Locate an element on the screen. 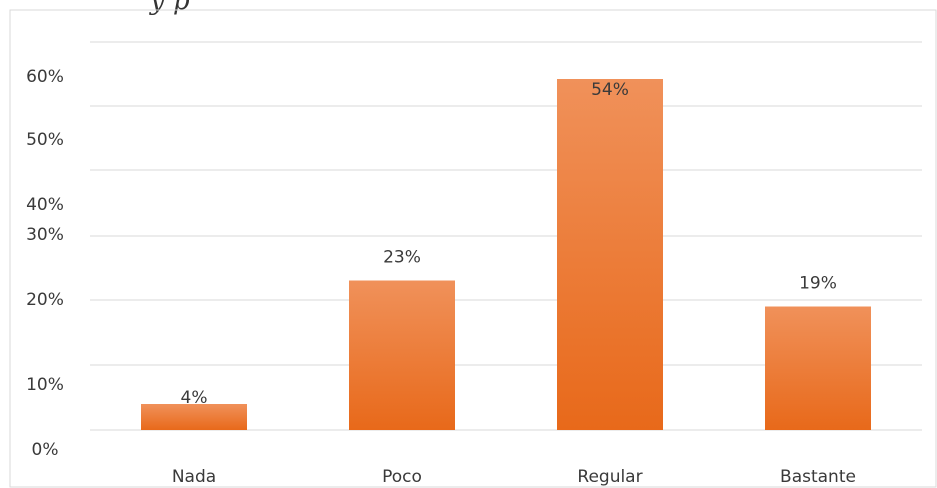  x-category-label: Bastante is located at coordinates (818, 477).